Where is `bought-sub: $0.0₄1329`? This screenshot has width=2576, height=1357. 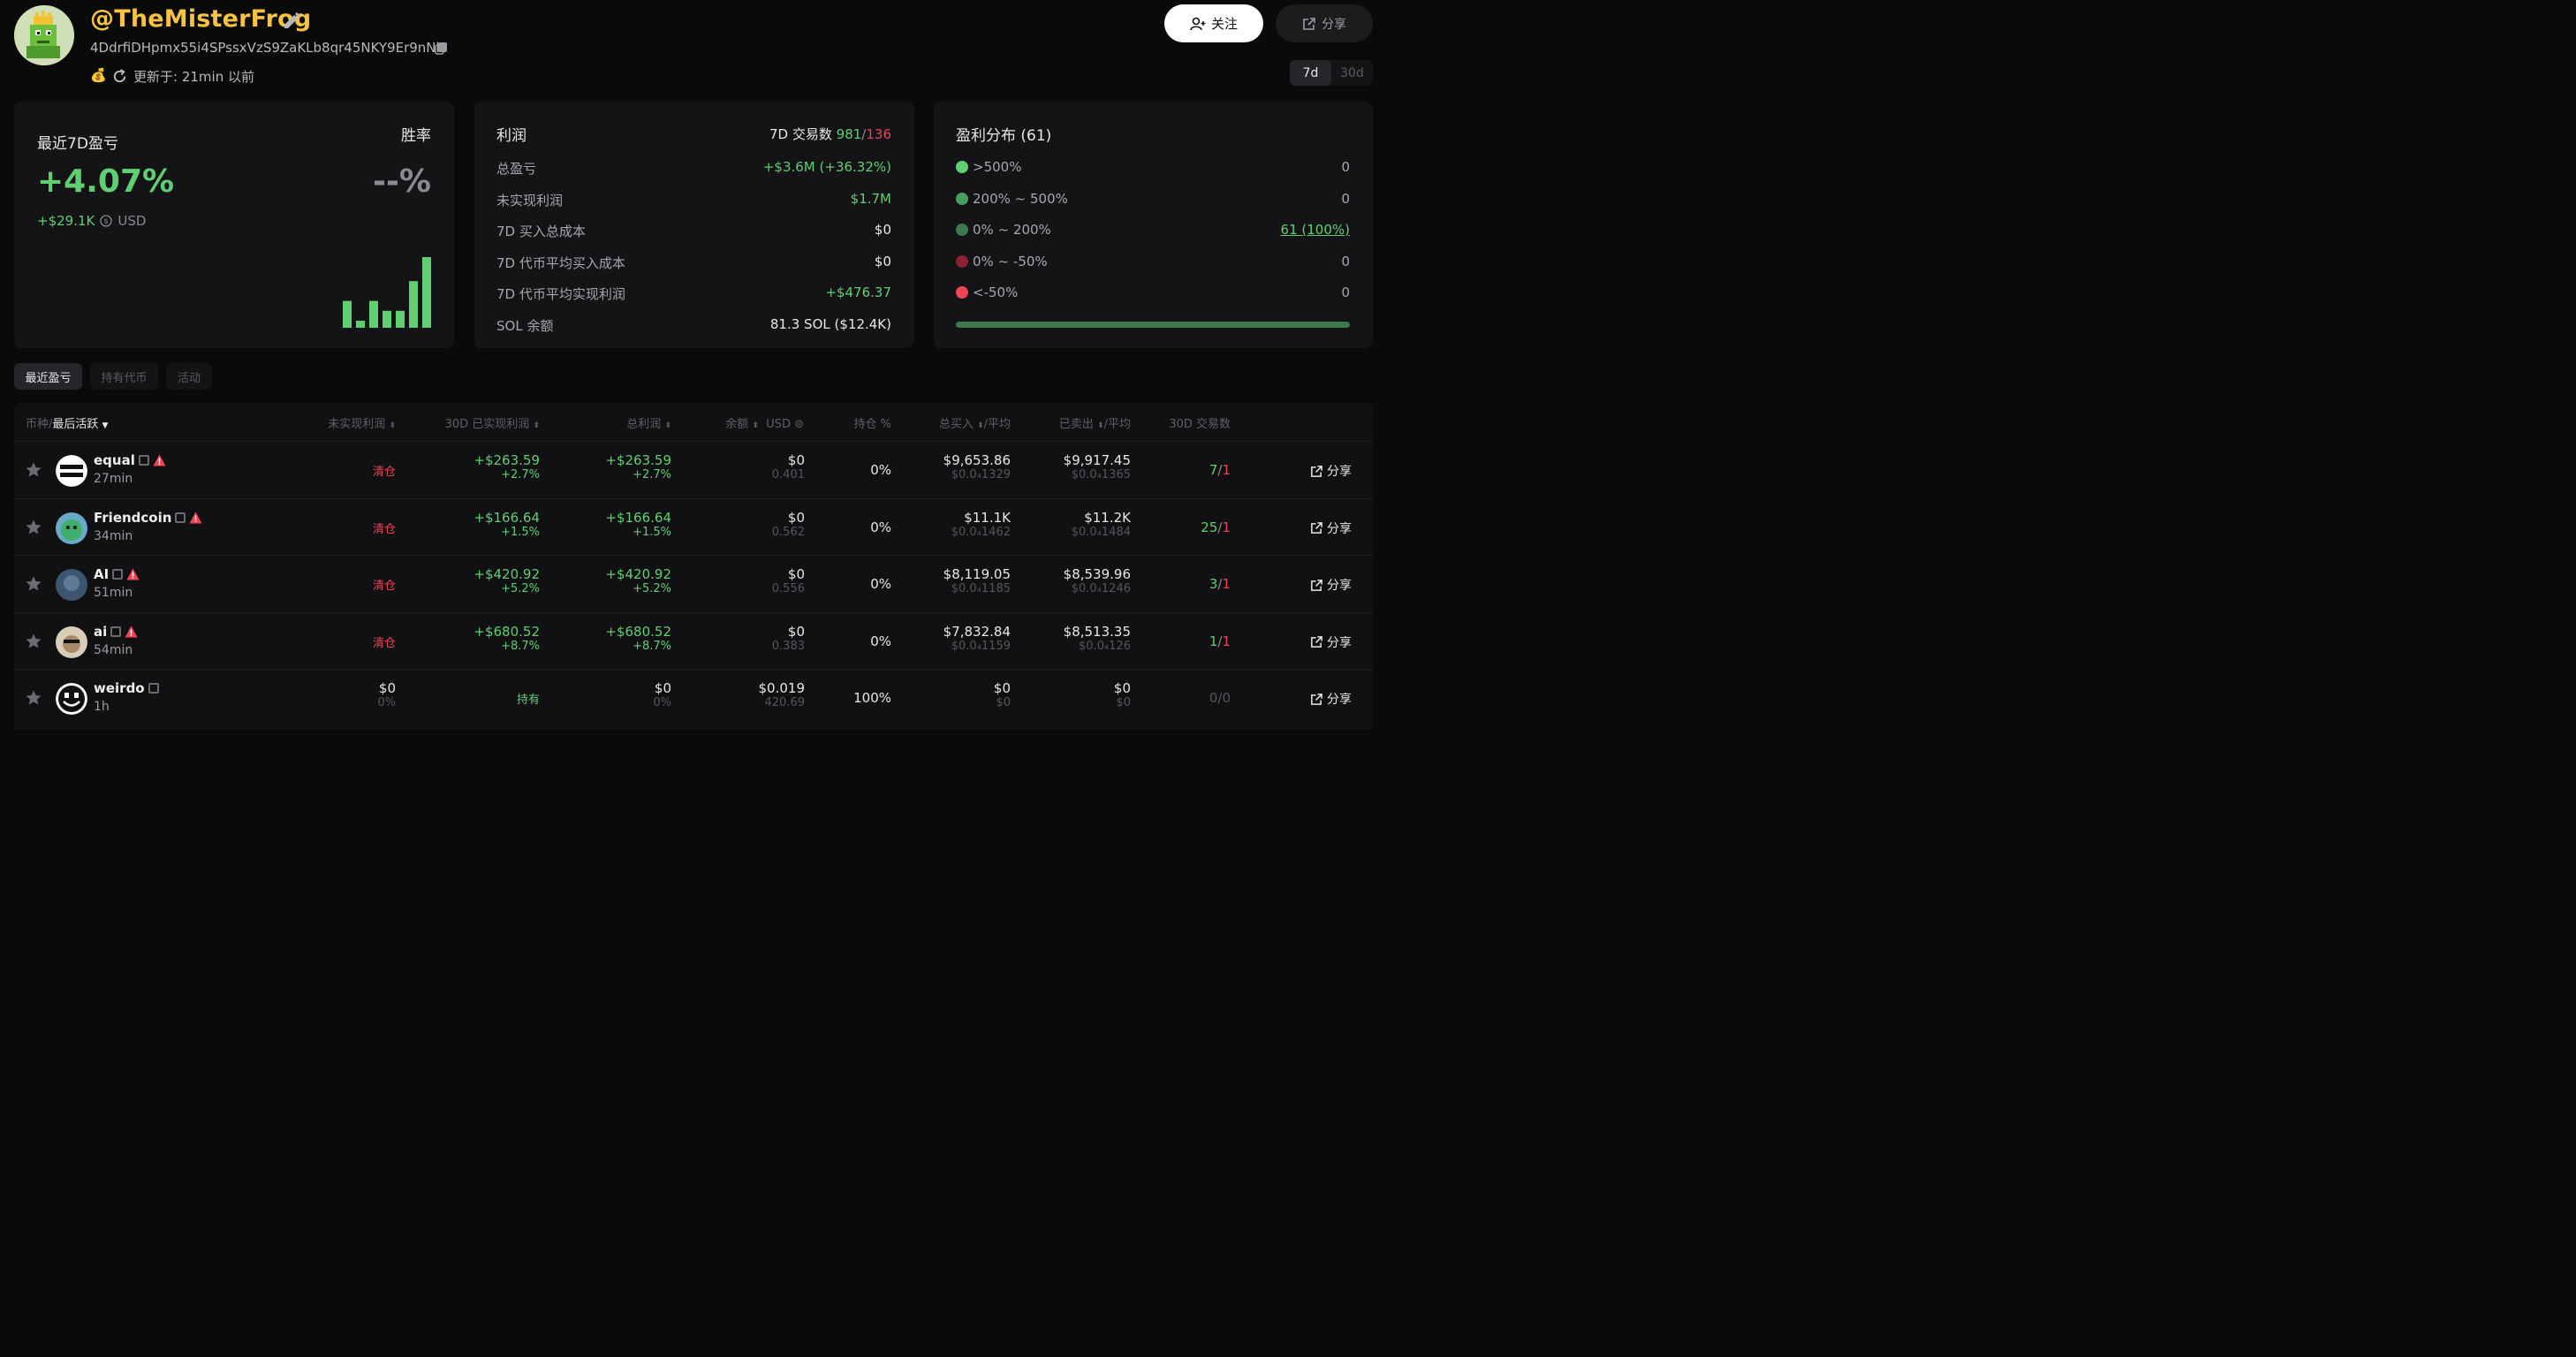 bought-sub: $0.0₄1329 is located at coordinates (981, 474).